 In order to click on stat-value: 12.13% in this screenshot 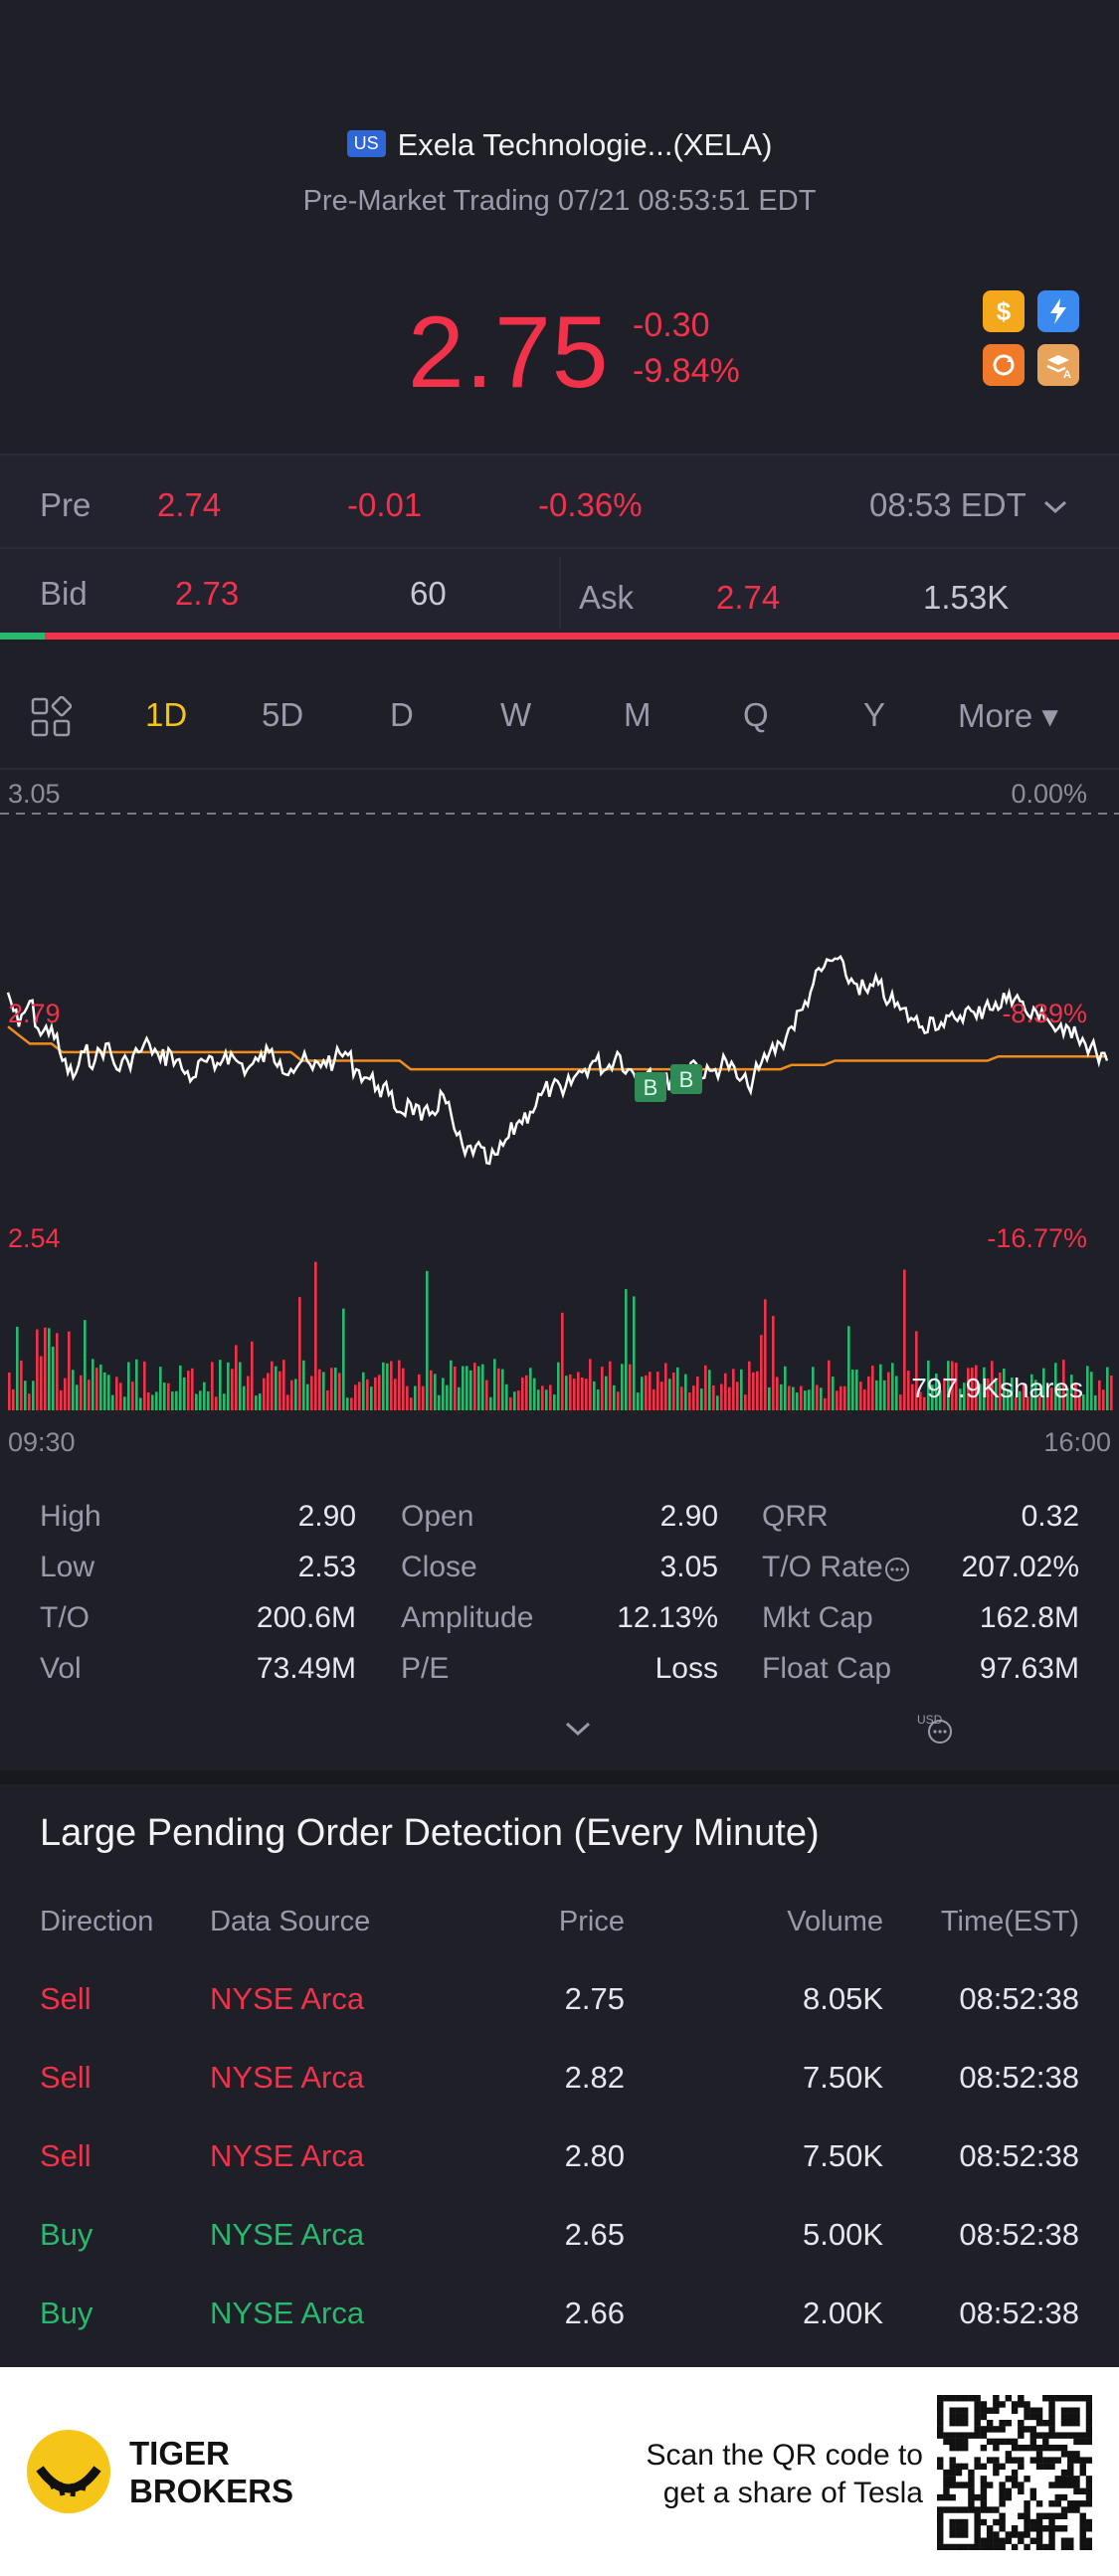, I will do `click(667, 1617)`.